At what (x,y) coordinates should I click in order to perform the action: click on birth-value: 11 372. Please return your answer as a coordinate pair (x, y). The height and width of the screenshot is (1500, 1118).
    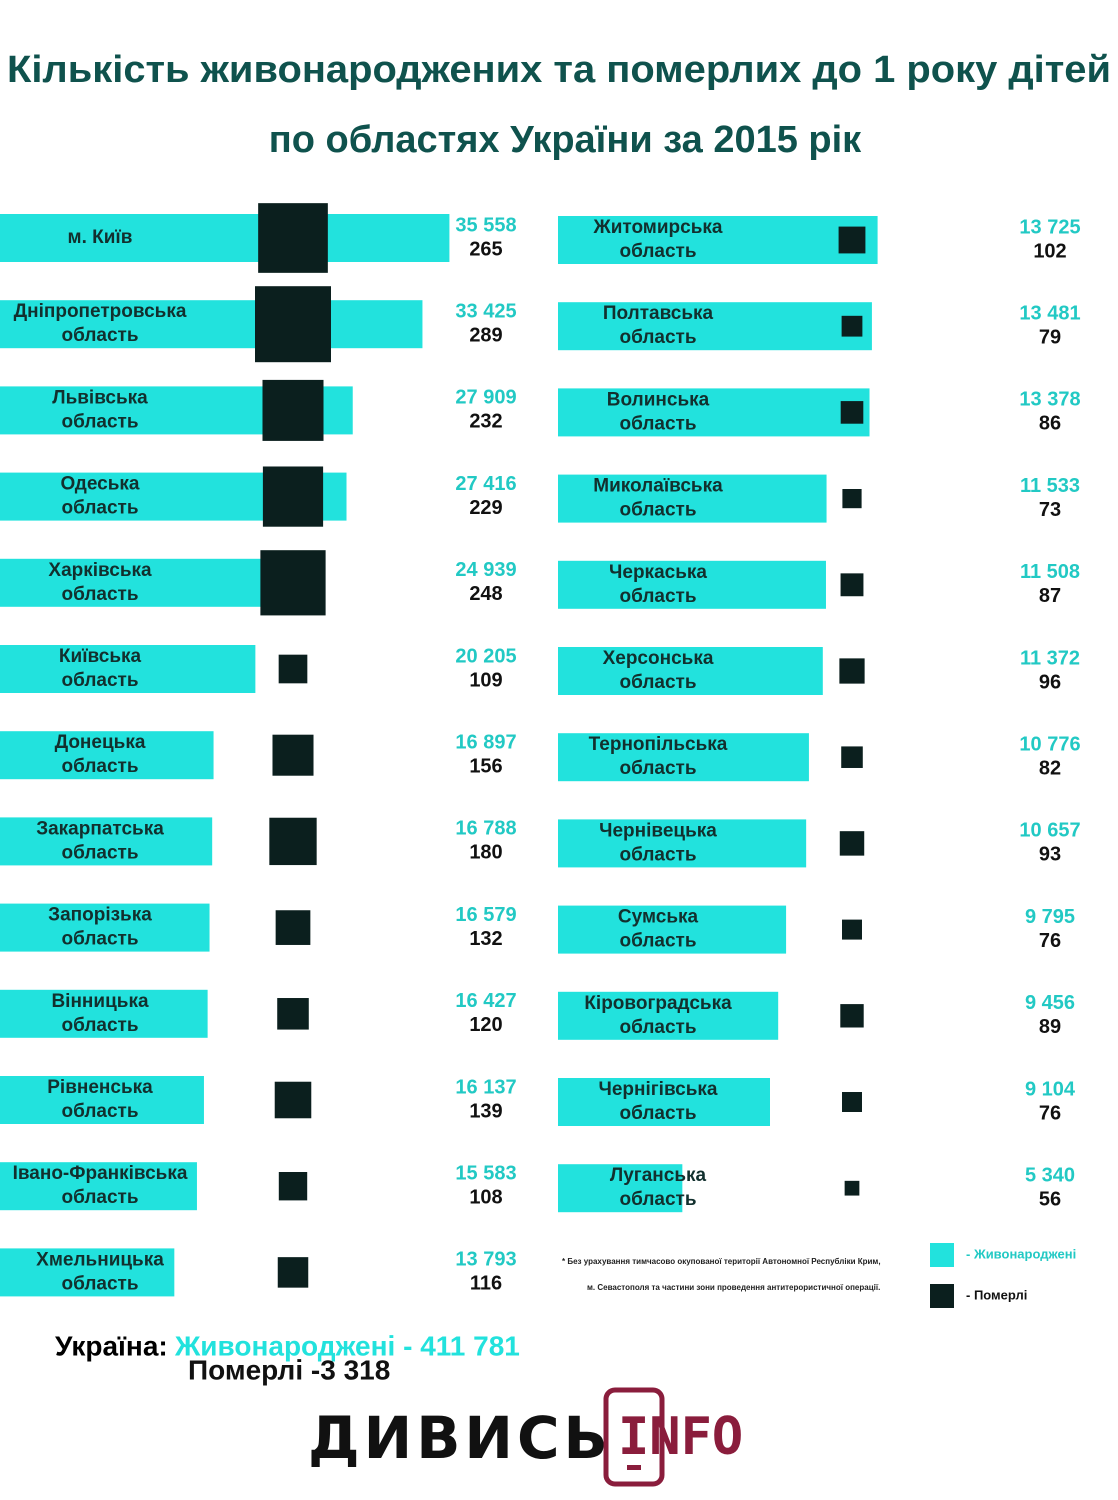
    Looking at the image, I should click on (1050, 658).